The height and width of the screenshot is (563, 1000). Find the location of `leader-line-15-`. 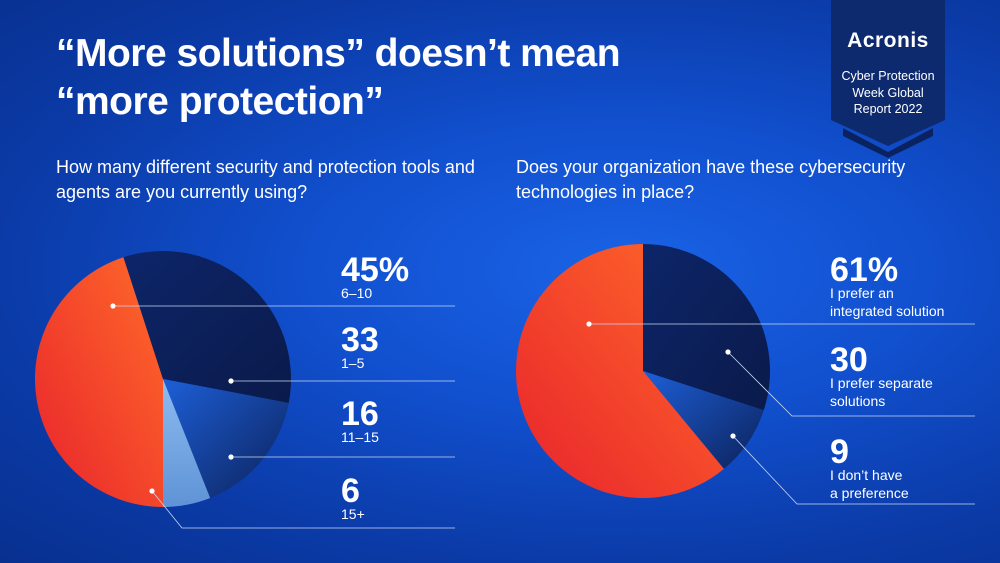

leader-line-15- is located at coordinates (303, 509).